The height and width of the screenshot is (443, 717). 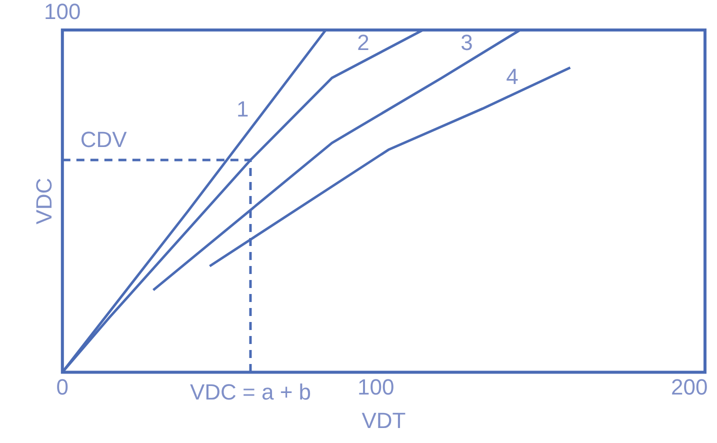 What do you see at coordinates (512, 77) in the screenshot?
I see `series-label: 4` at bounding box center [512, 77].